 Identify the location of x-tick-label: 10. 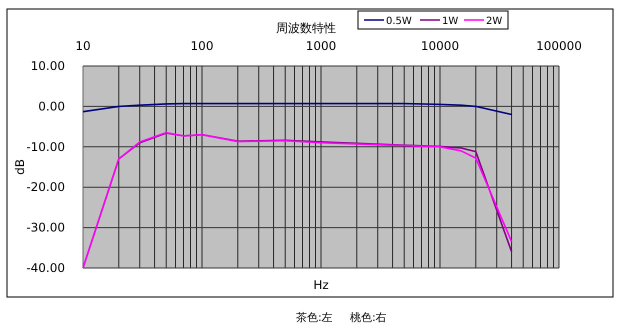
(83, 46).